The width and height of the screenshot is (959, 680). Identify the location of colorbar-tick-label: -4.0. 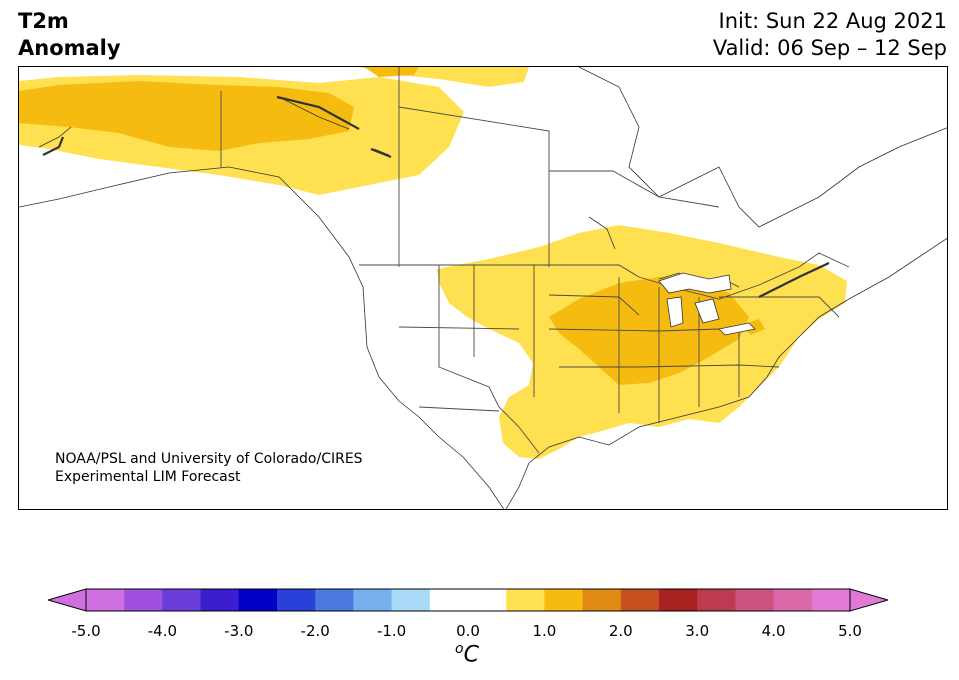
(162, 631).